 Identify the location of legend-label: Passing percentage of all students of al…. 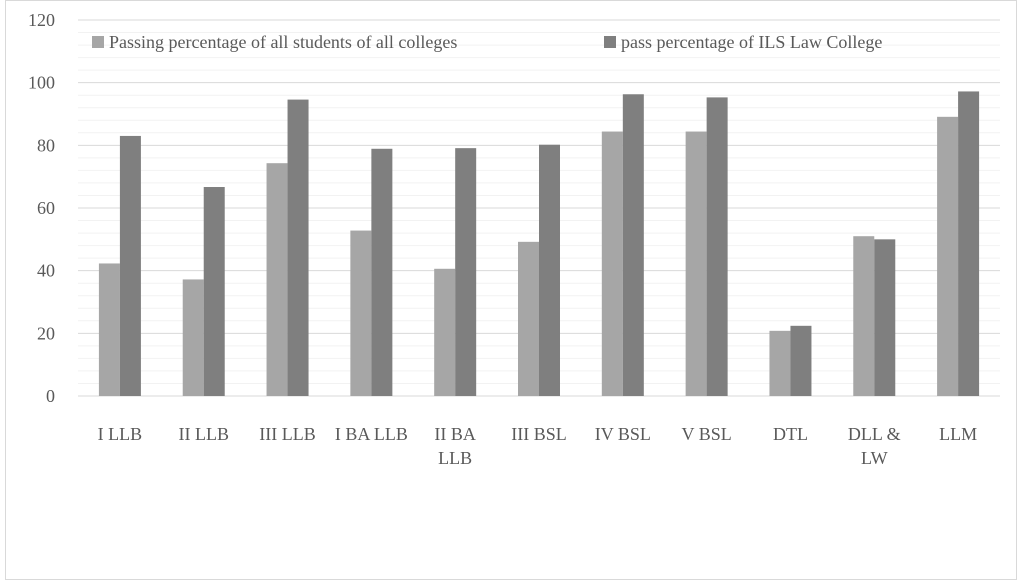
(283, 42).